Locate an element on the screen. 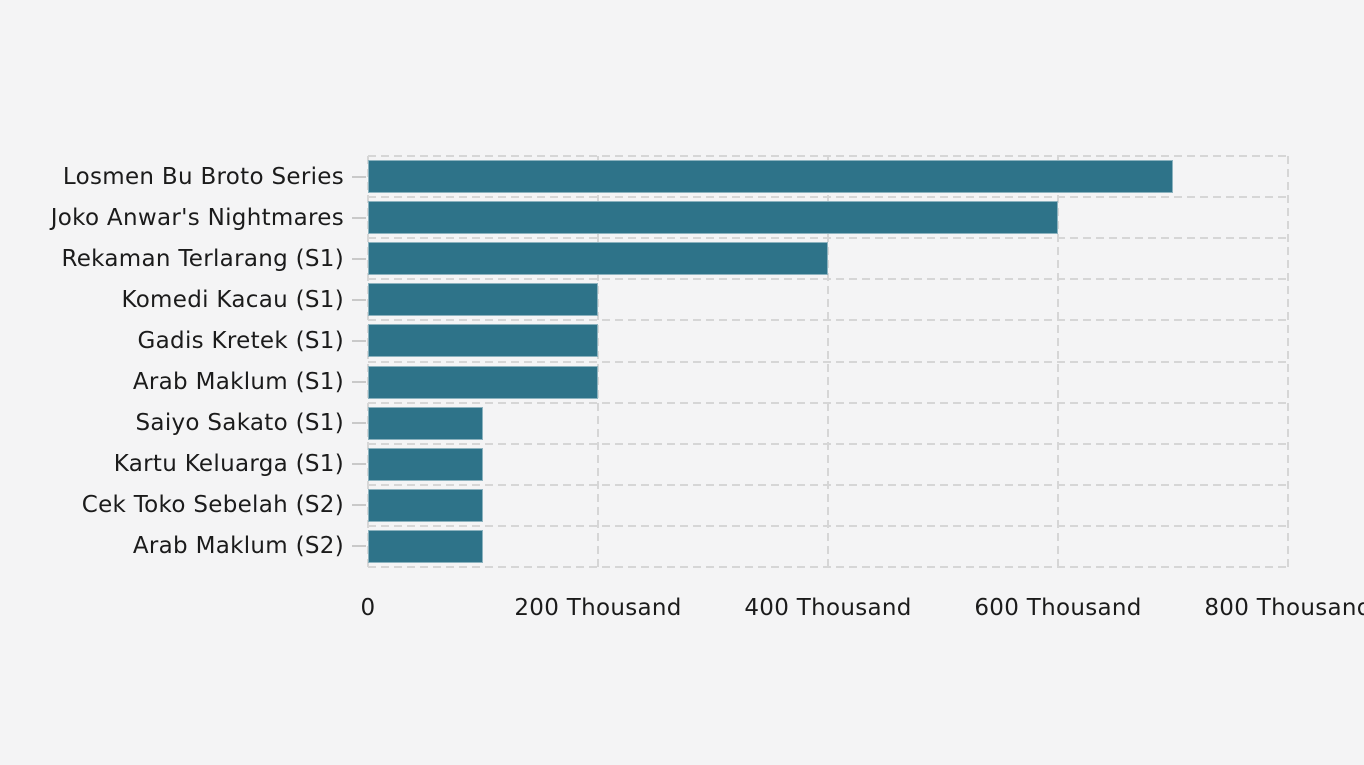 The width and height of the screenshot is (1364, 765). y-axis-label: Saiyo Sakato (S1) is located at coordinates (239, 423).